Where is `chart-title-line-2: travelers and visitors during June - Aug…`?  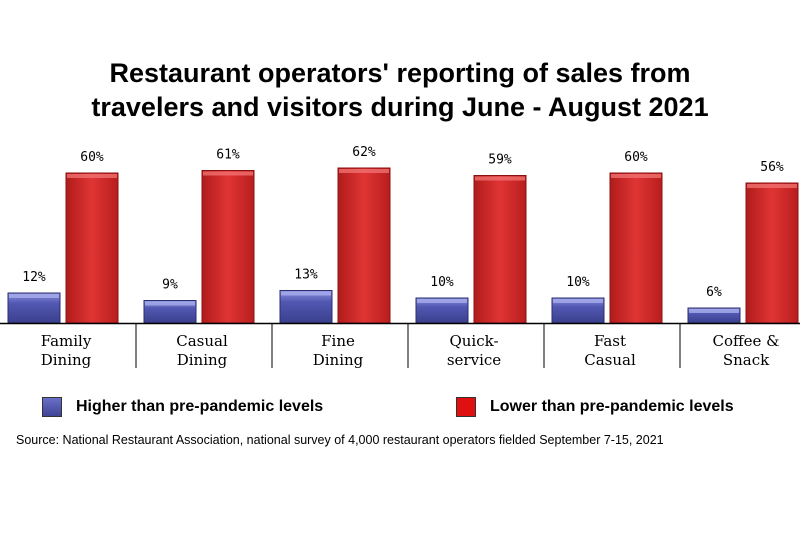
chart-title-line-2: travelers and visitors during June - Aug… is located at coordinates (400, 107).